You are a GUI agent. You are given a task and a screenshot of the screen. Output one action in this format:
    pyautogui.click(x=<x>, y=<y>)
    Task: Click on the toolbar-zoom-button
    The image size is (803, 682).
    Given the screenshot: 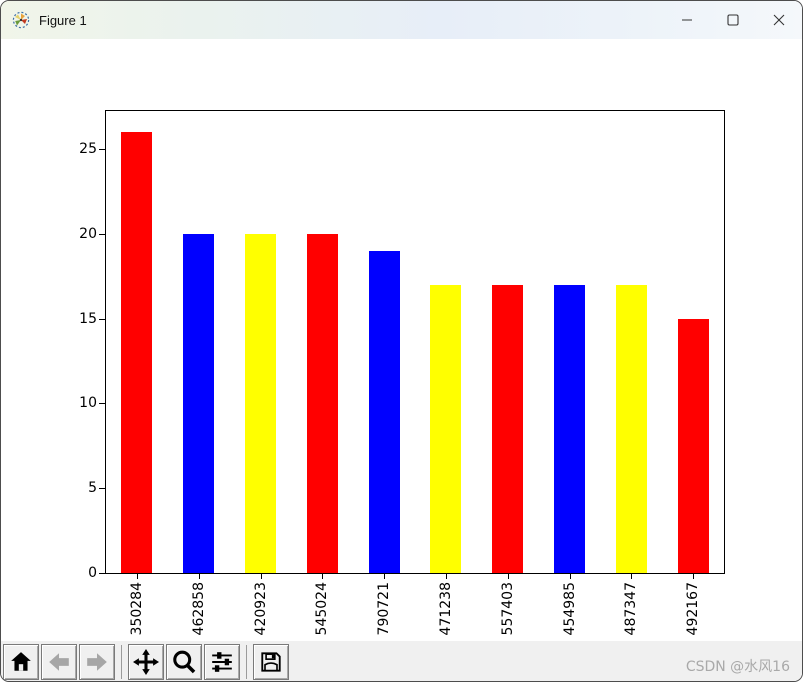 What is the action you would take?
    pyautogui.click(x=184, y=662)
    